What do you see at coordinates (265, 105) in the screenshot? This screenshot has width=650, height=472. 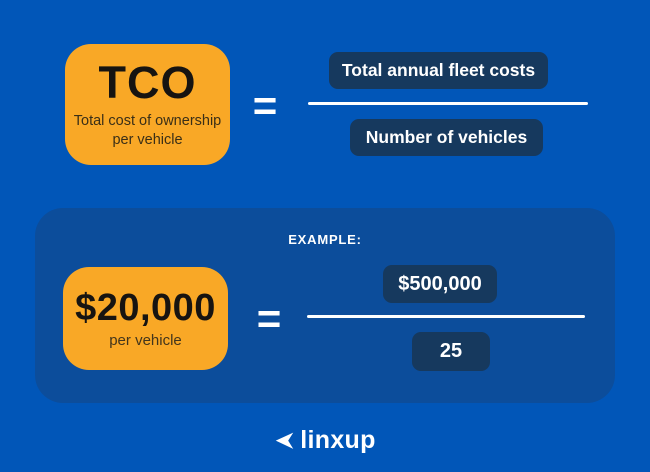 I see `formula-equals-sign: =` at bounding box center [265, 105].